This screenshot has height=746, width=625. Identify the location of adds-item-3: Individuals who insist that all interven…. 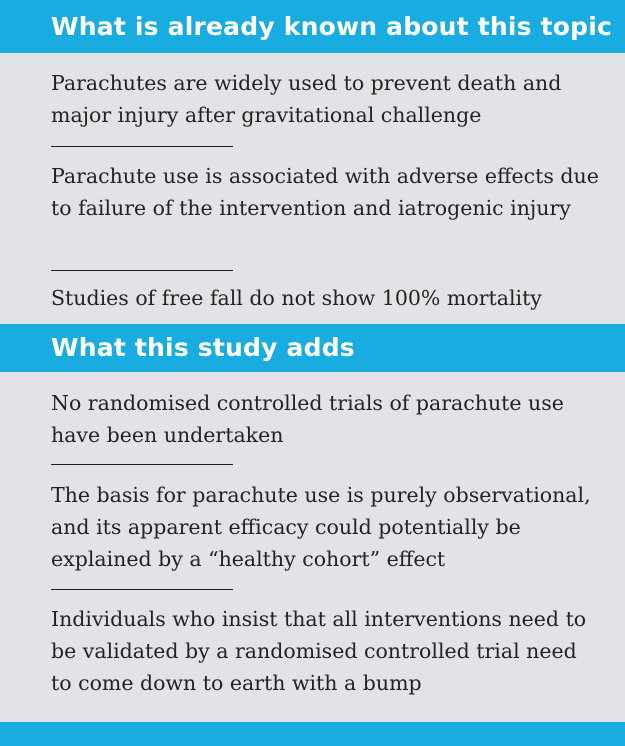
(319, 651).